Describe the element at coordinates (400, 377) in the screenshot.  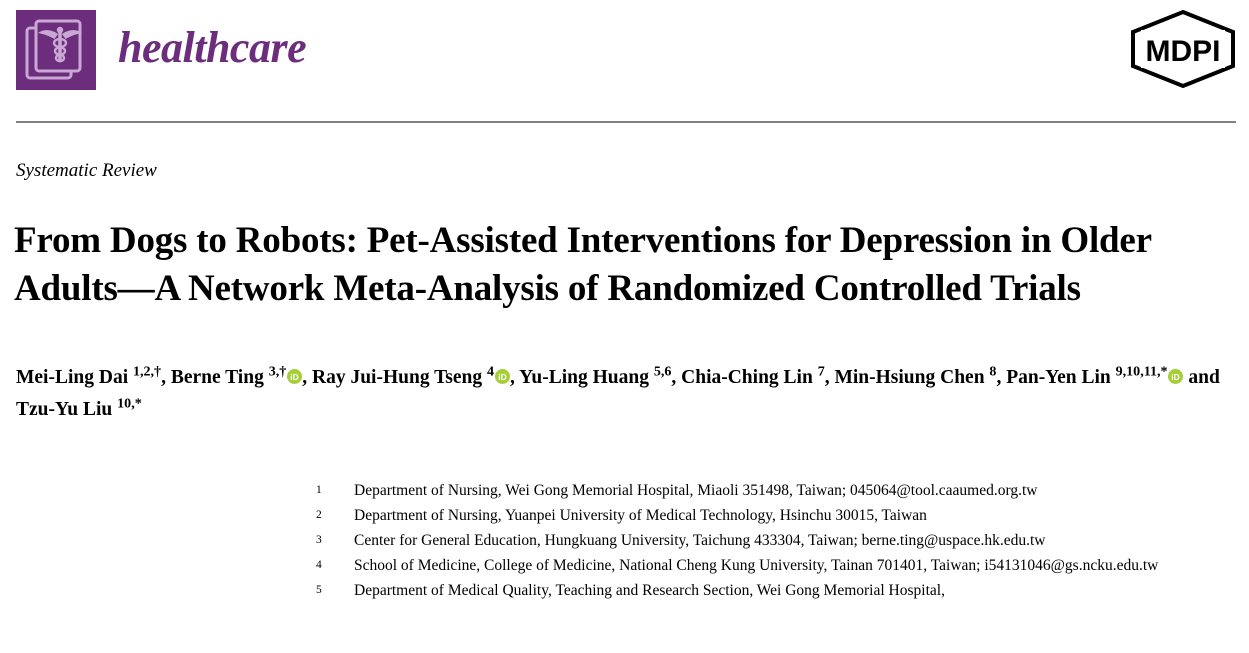
I see `author-name: Ray Jui-Hung Tseng` at that location.